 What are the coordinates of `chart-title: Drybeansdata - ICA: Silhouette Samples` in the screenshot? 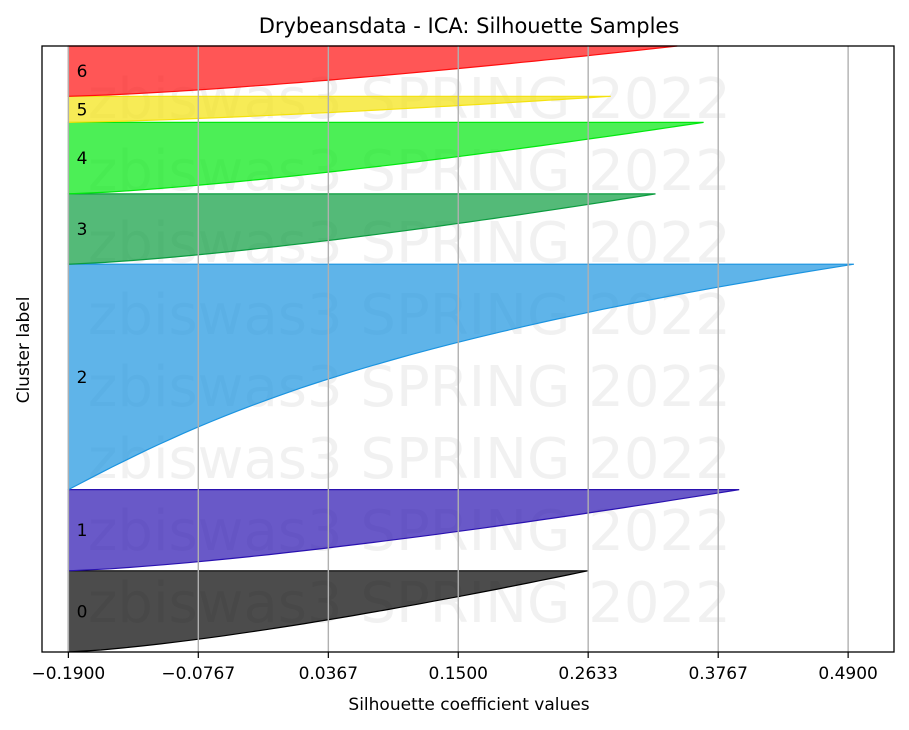 It's located at (469, 26).